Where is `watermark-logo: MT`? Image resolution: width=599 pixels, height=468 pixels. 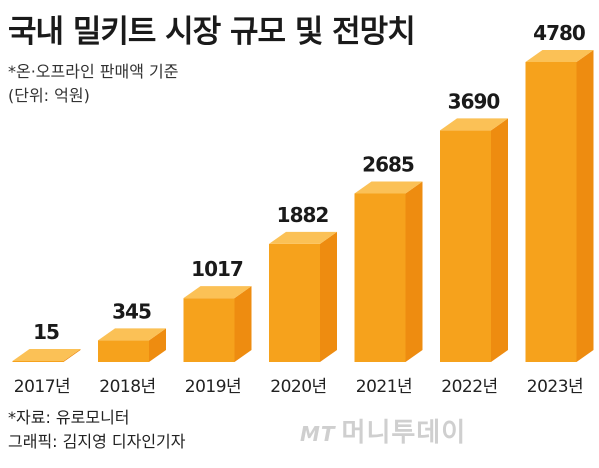
watermark-logo: MT is located at coordinates (318, 434).